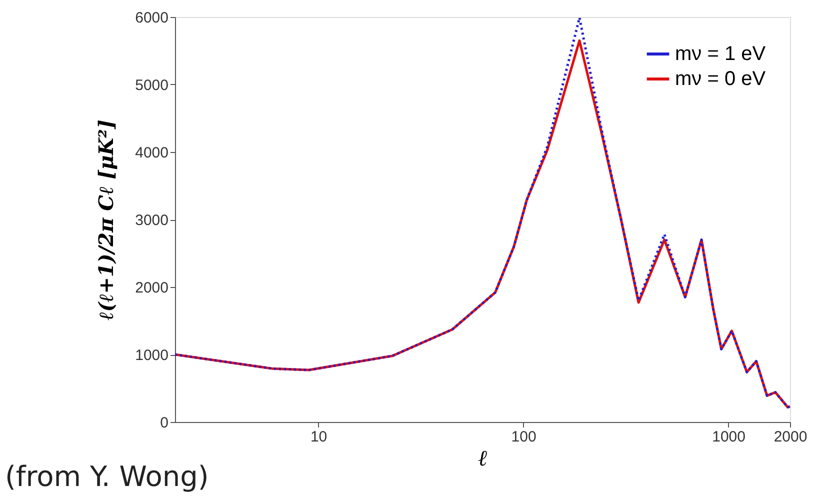 The width and height of the screenshot is (828, 500). I want to click on y-tick-label: 6000, so click(151, 18).